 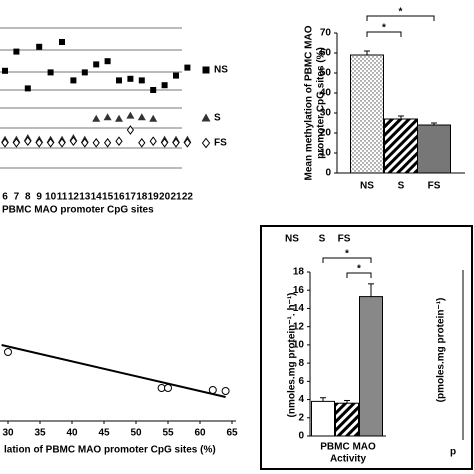 What do you see at coordinates (39, 197) in the screenshot?
I see `x-tick-label: 9` at bounding box center [39, 197].